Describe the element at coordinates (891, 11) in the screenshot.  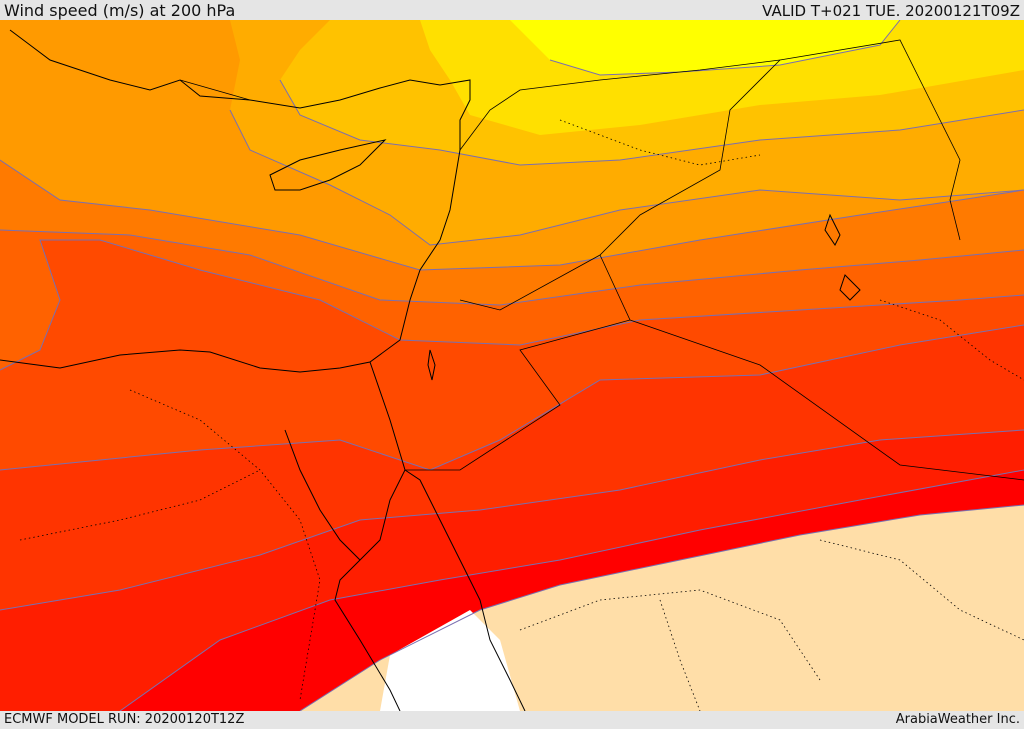
I see `valid-time: VALID T+021 TUE. 20200121T09Z` at that location.